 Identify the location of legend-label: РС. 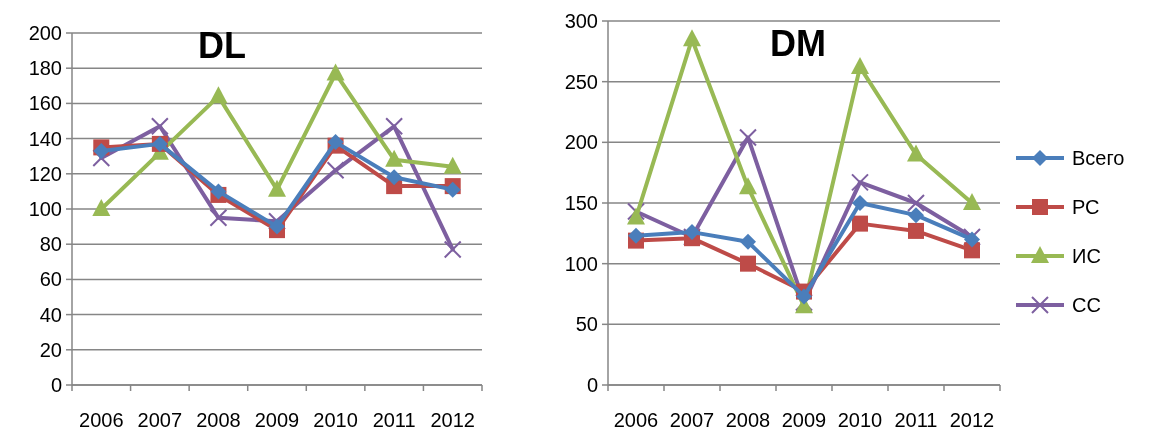
(1086, 207).